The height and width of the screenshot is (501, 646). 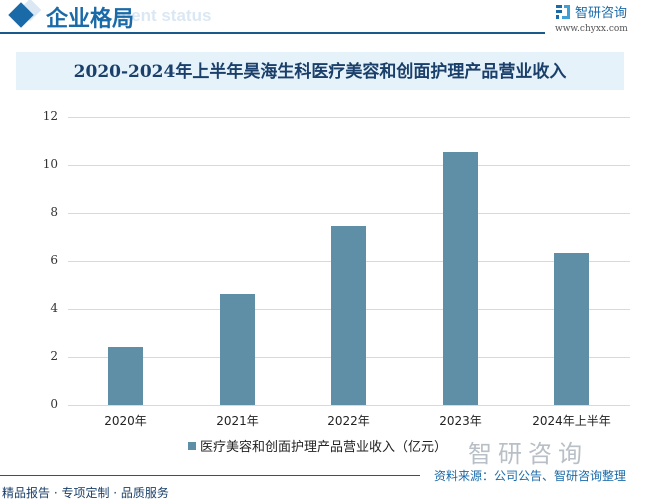 I want to click on y-tick-label: 4, so click(x=54, y=308).